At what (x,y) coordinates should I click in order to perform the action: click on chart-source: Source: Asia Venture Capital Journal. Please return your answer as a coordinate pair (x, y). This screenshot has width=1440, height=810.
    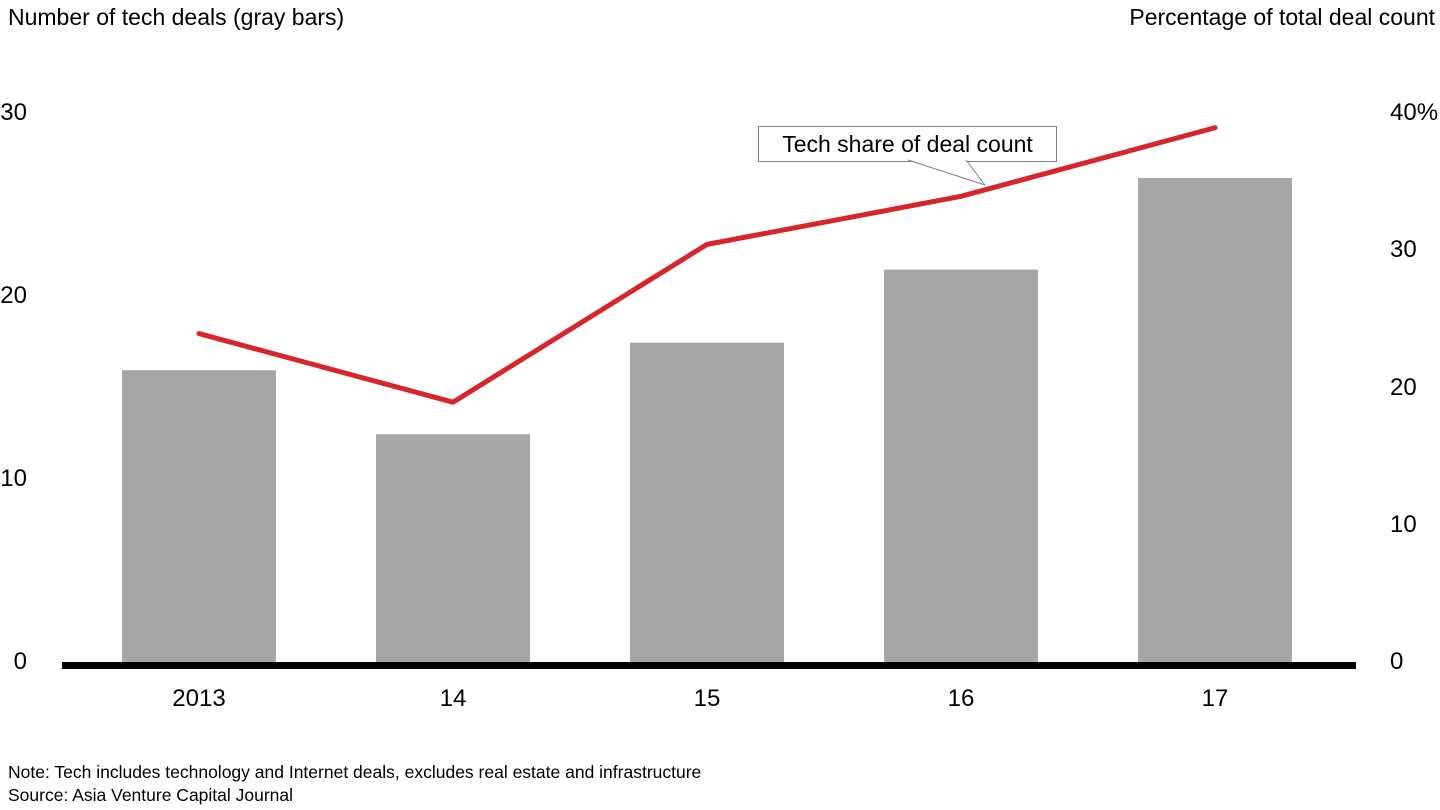
    Looking at the image, I should click on (151, 795).